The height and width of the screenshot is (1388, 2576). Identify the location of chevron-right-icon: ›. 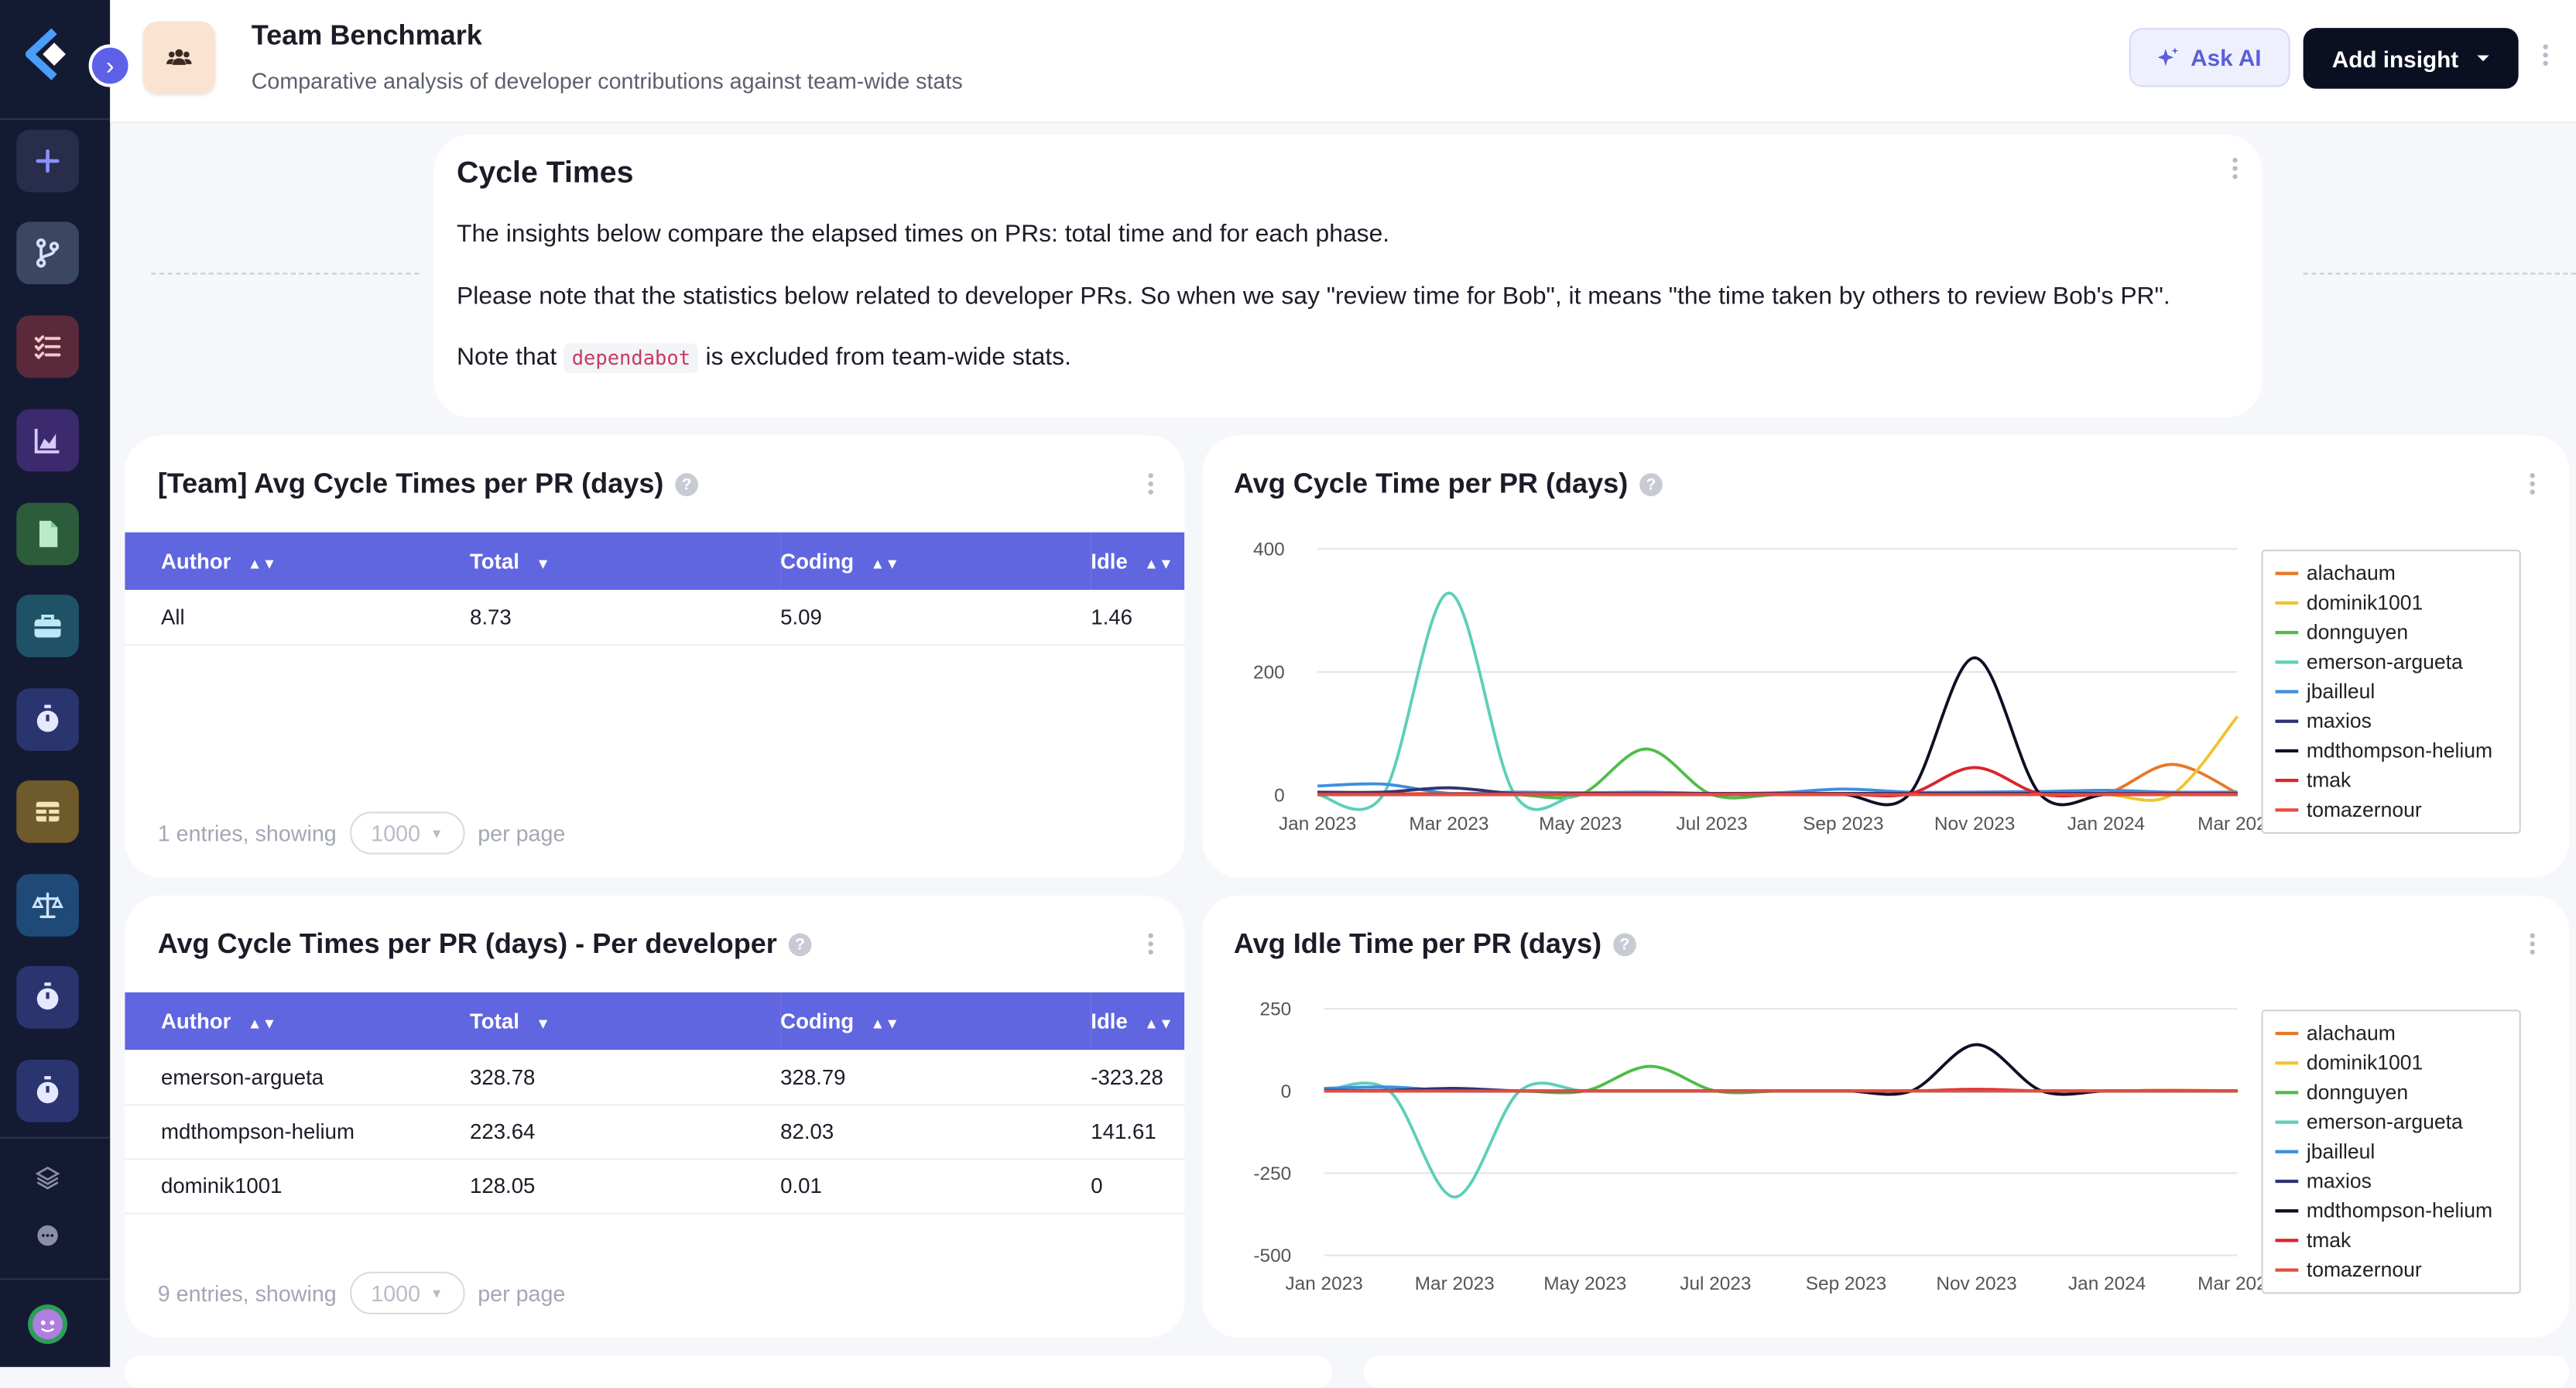
(110, 65).